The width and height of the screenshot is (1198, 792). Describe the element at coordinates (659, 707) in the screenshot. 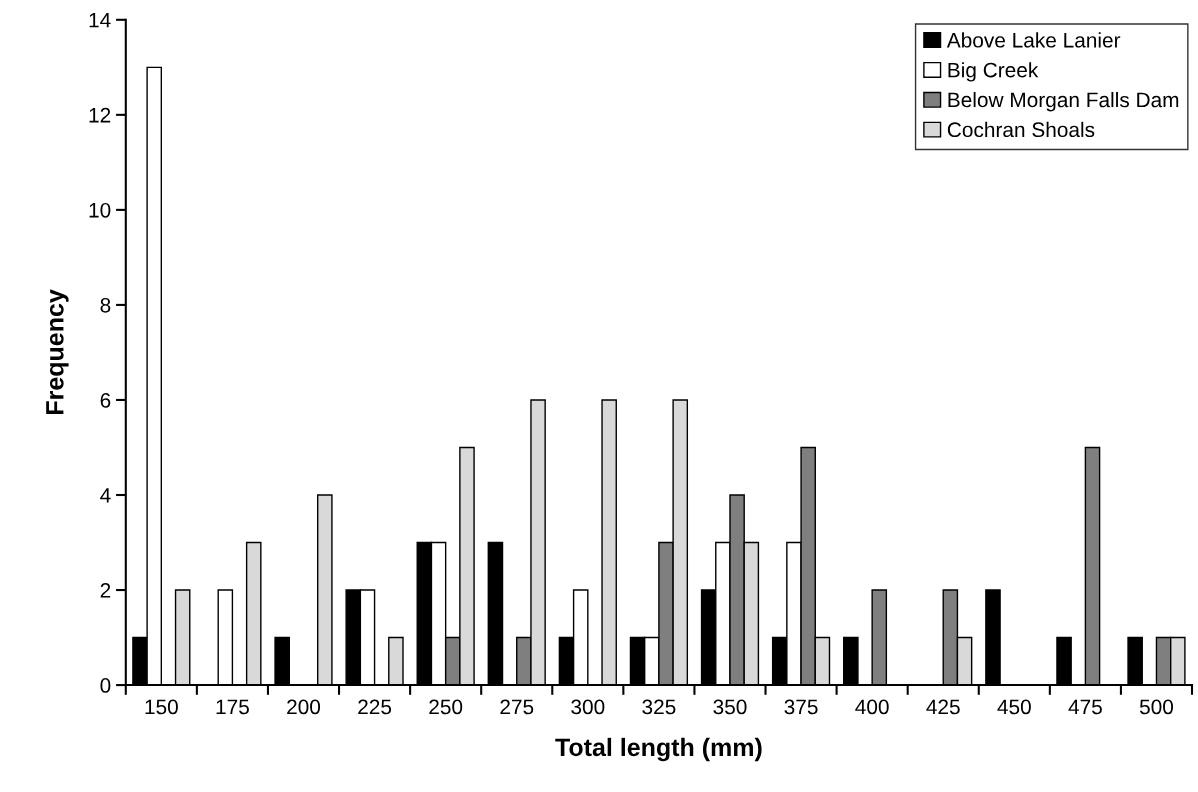

I see `x-tick-label: 325` at that location.